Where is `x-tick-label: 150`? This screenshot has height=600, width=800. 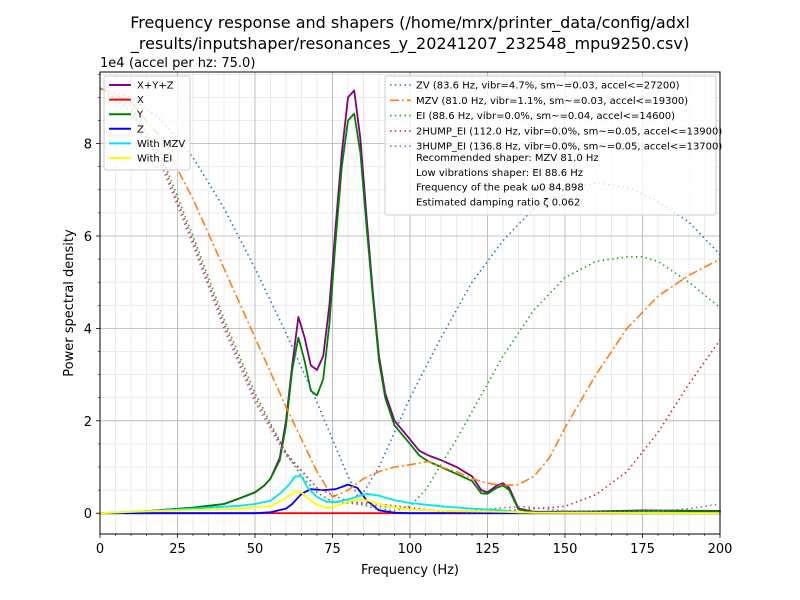 x-tick-label: 150 is located at coordinates (565, 549).